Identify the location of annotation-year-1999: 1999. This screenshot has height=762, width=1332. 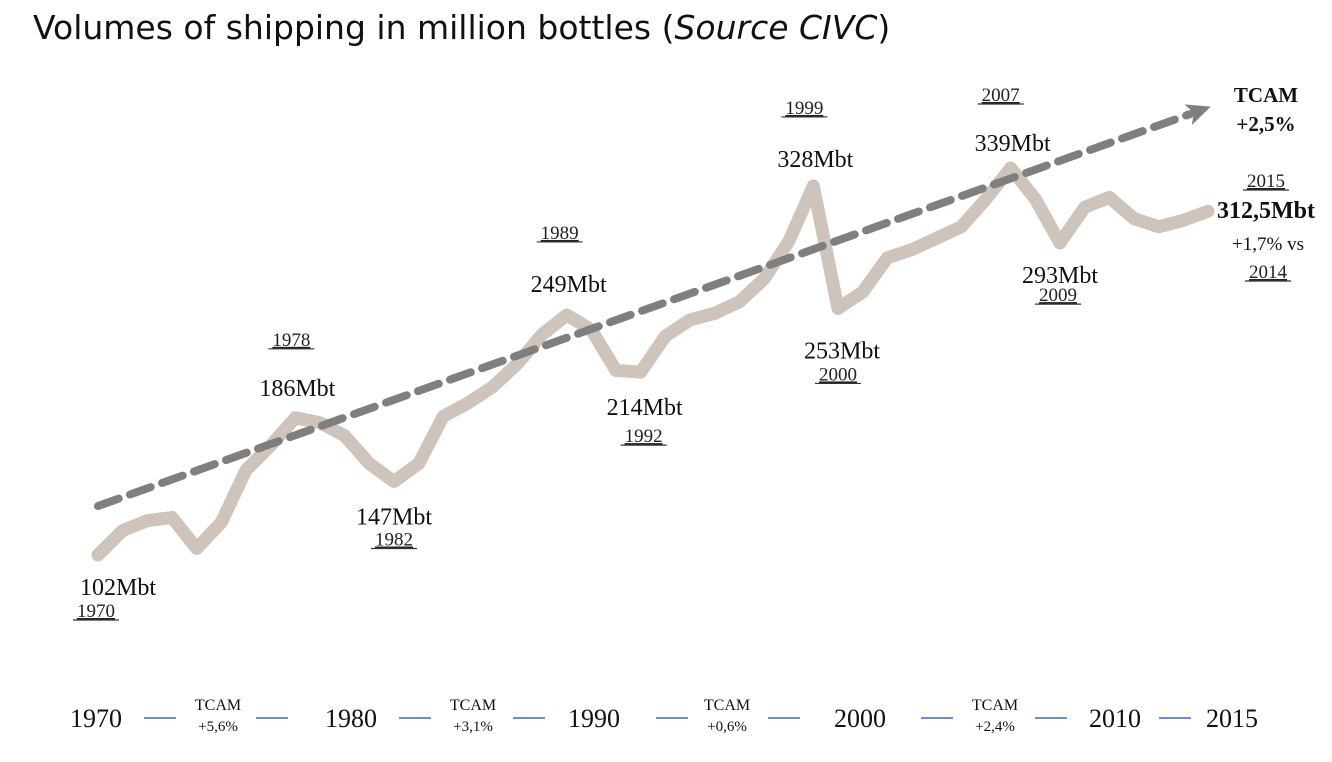
(804, 108).